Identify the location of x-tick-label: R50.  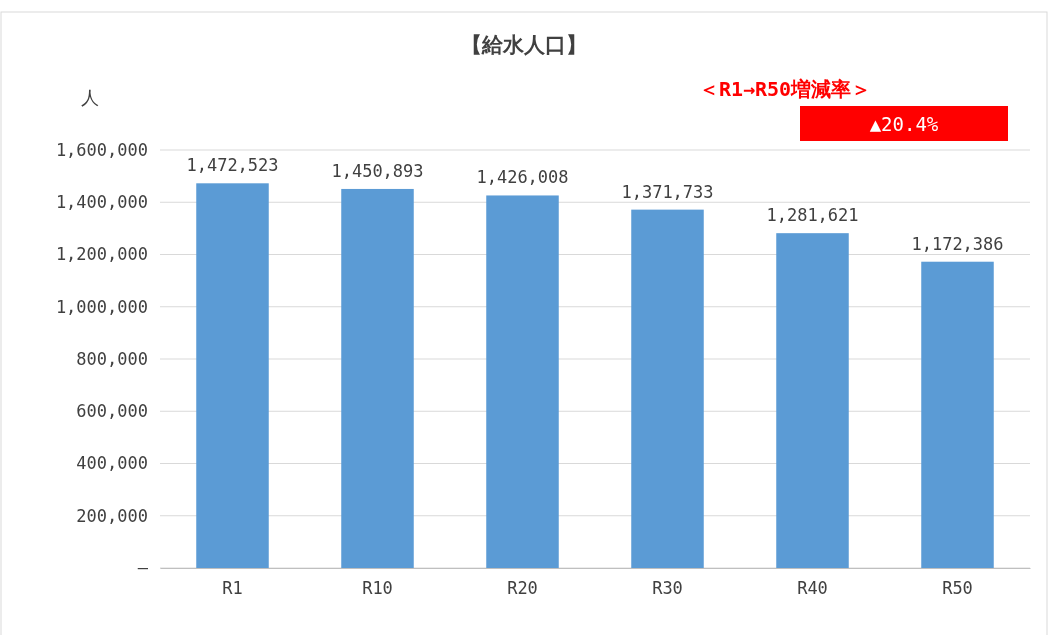
(957, 588).